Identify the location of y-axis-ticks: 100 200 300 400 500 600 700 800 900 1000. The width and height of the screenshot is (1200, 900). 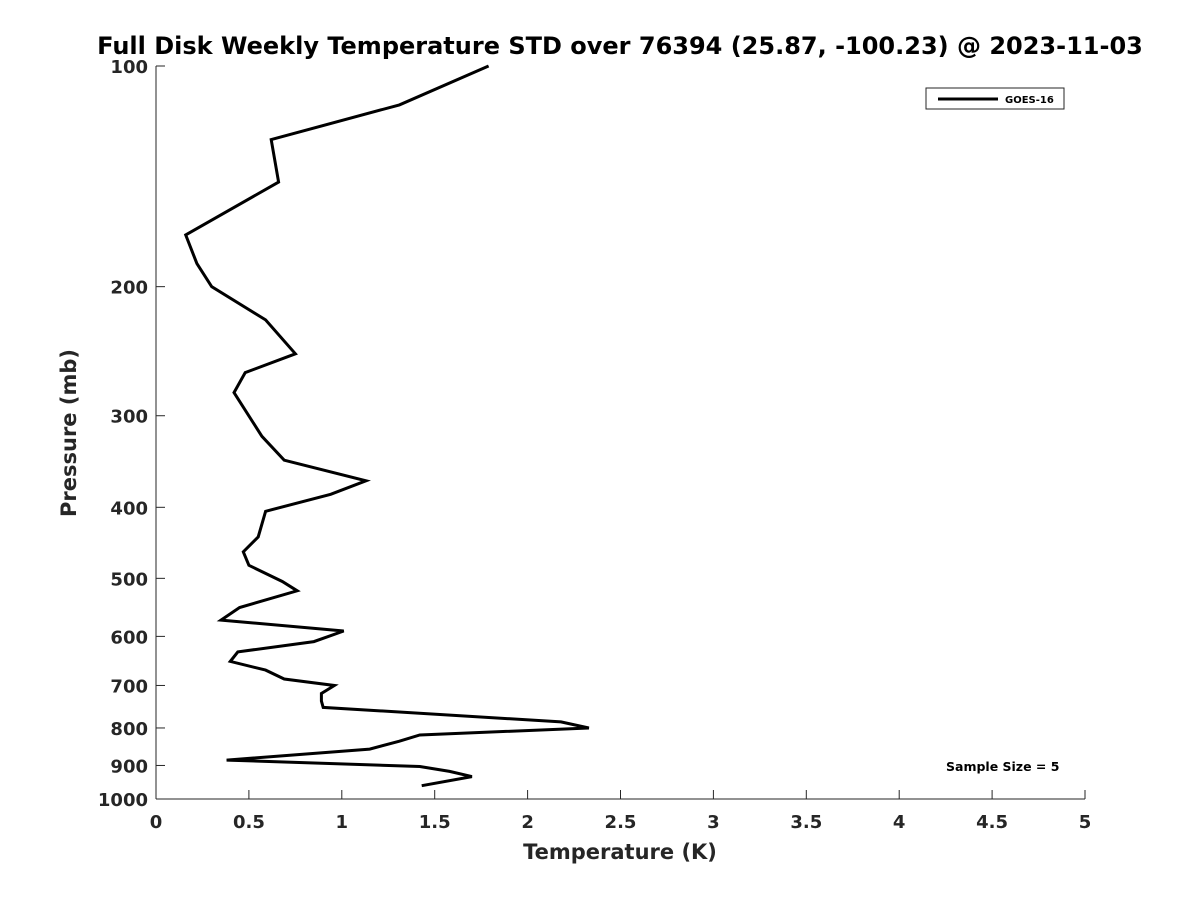
(131, 434).